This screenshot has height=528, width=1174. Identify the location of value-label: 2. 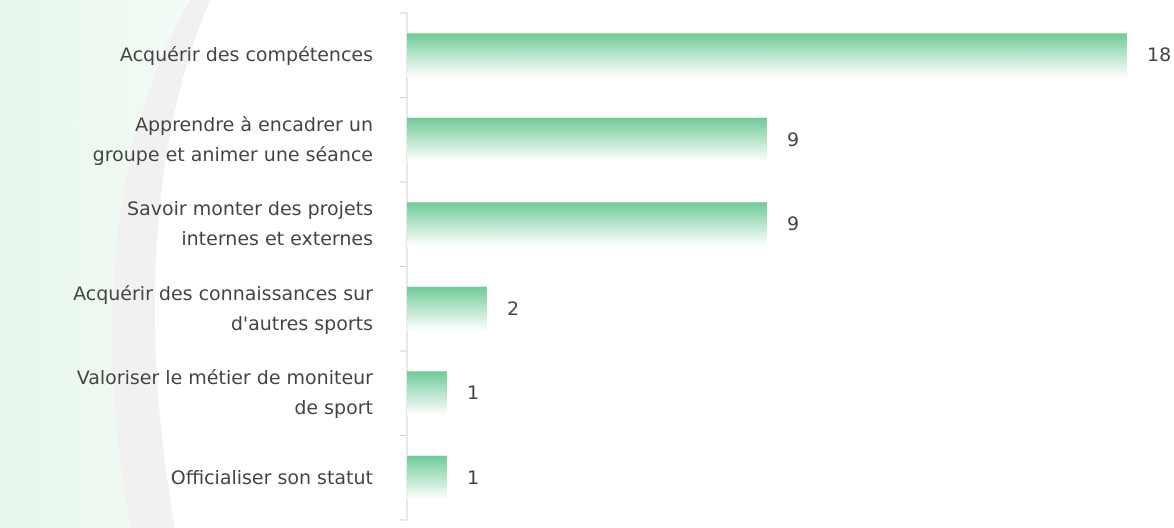
(513, 308).